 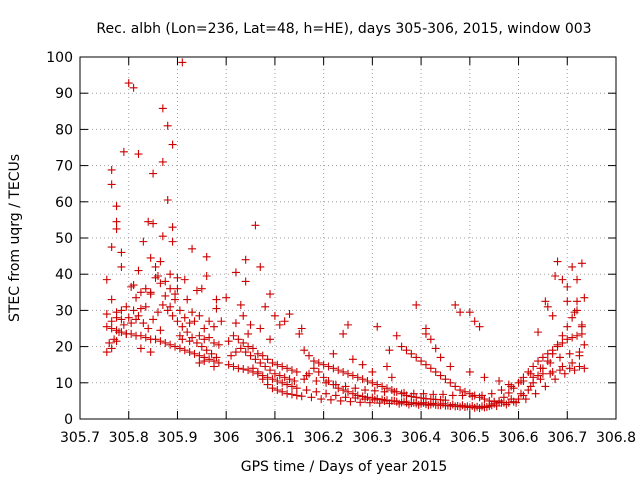 What do you see at coordinates (68, 420) in the screenshot?
I see `y-tick-label: 0` at bounding box center [68, 420].